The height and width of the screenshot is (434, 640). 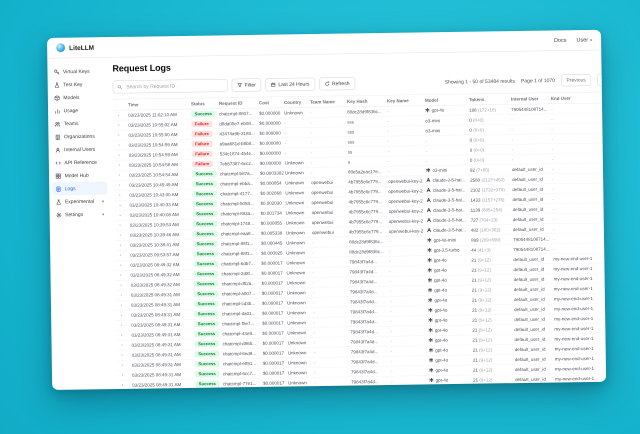 I want to click on column-header-model: Model, so click(x=431, y=100).